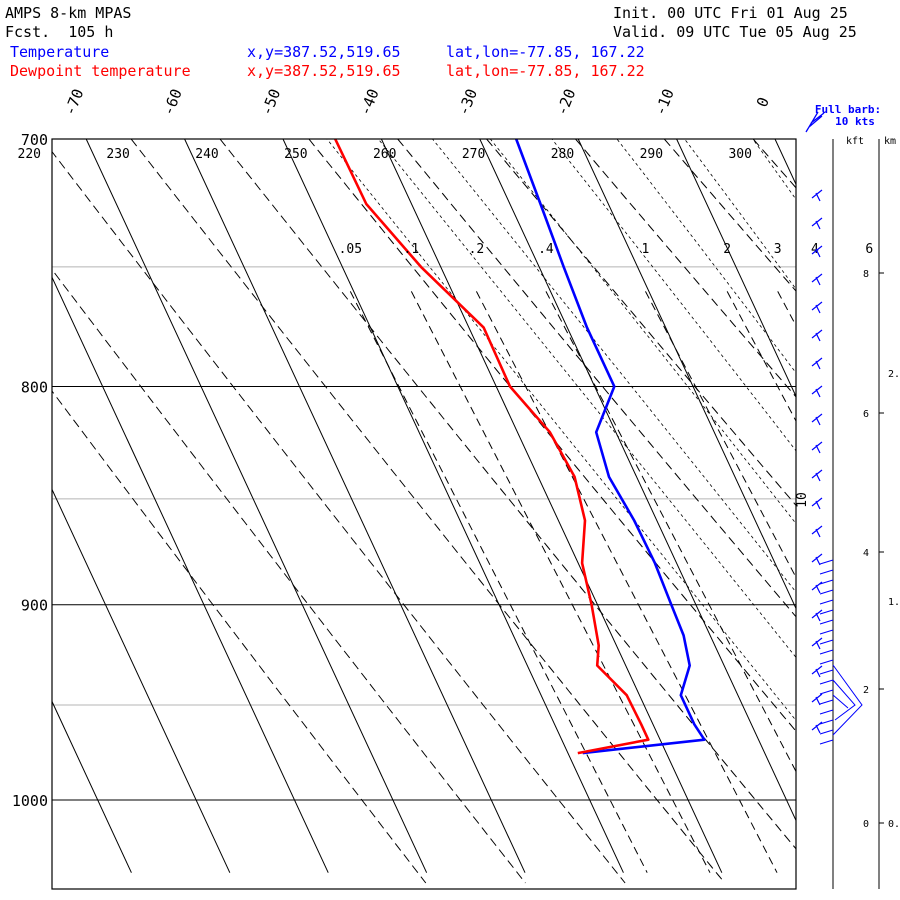  What do you see at coordinates (412, 249) in the screenshot?
I see `mixing-ratio-label: .1` at bounding box center [412, 249].